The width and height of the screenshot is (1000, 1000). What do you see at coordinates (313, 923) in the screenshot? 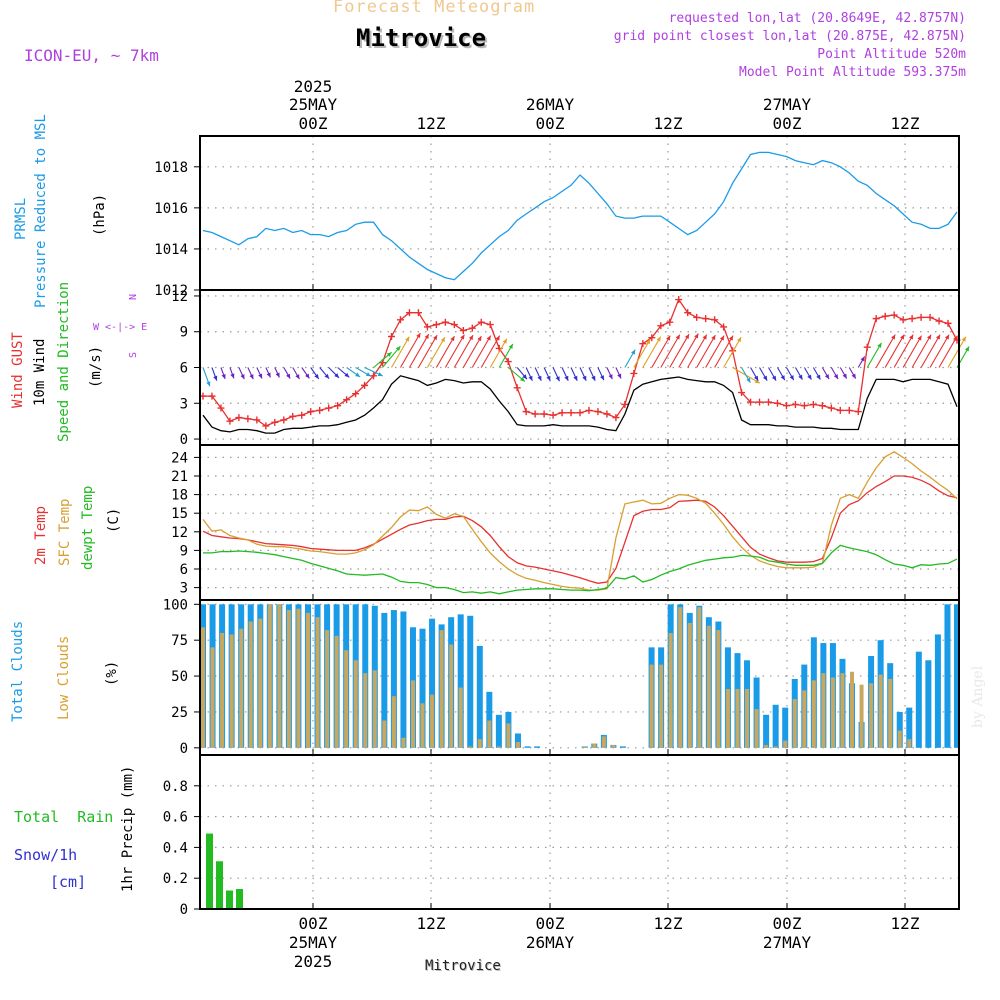
I see `bottom-hour-label: 00Z` at bounding box center [313, 923].